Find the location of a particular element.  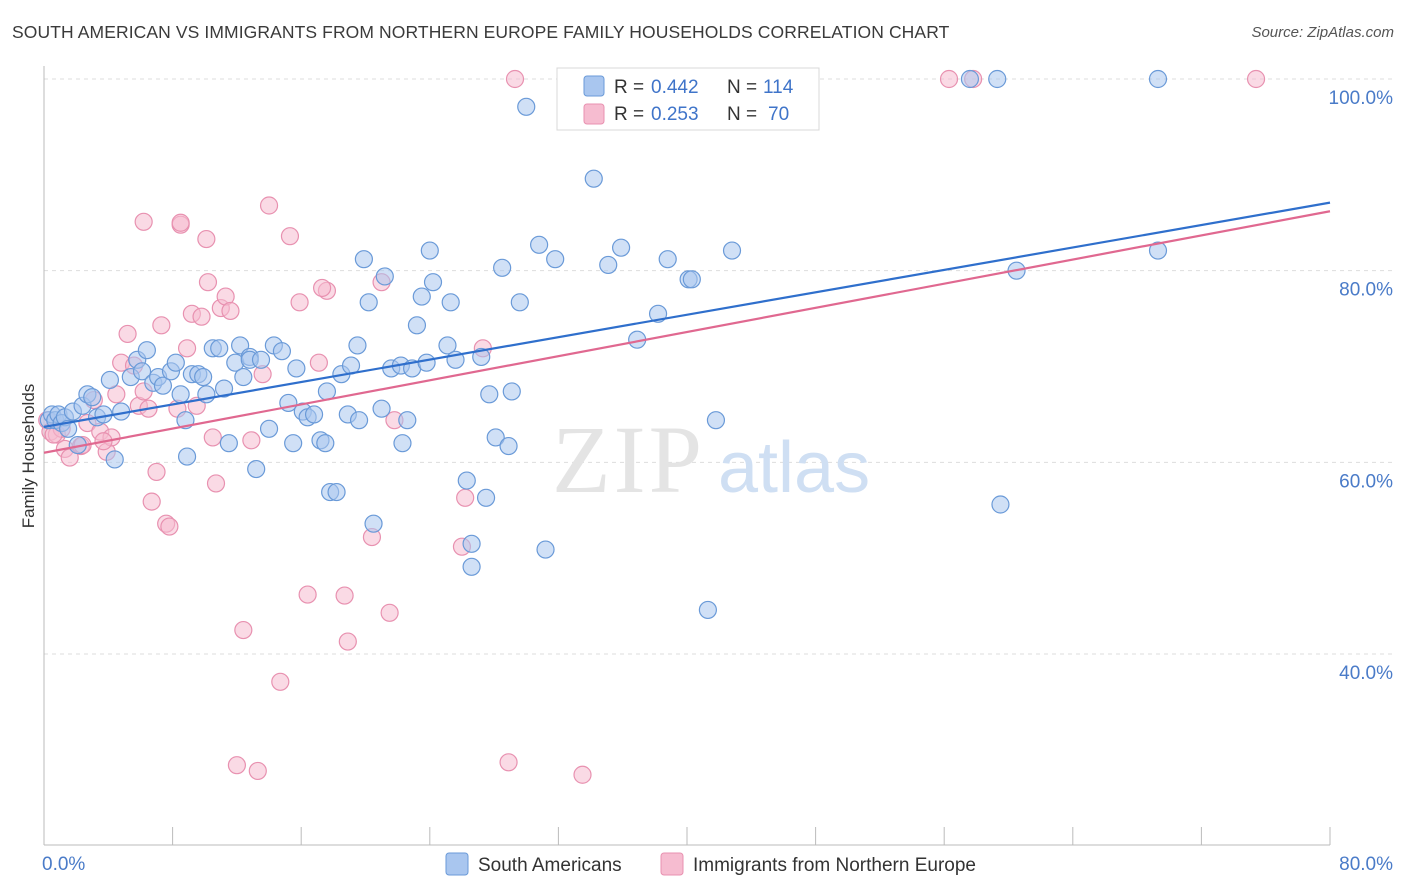

legend-r-label-1: R = is located at coordinates (629, 87).